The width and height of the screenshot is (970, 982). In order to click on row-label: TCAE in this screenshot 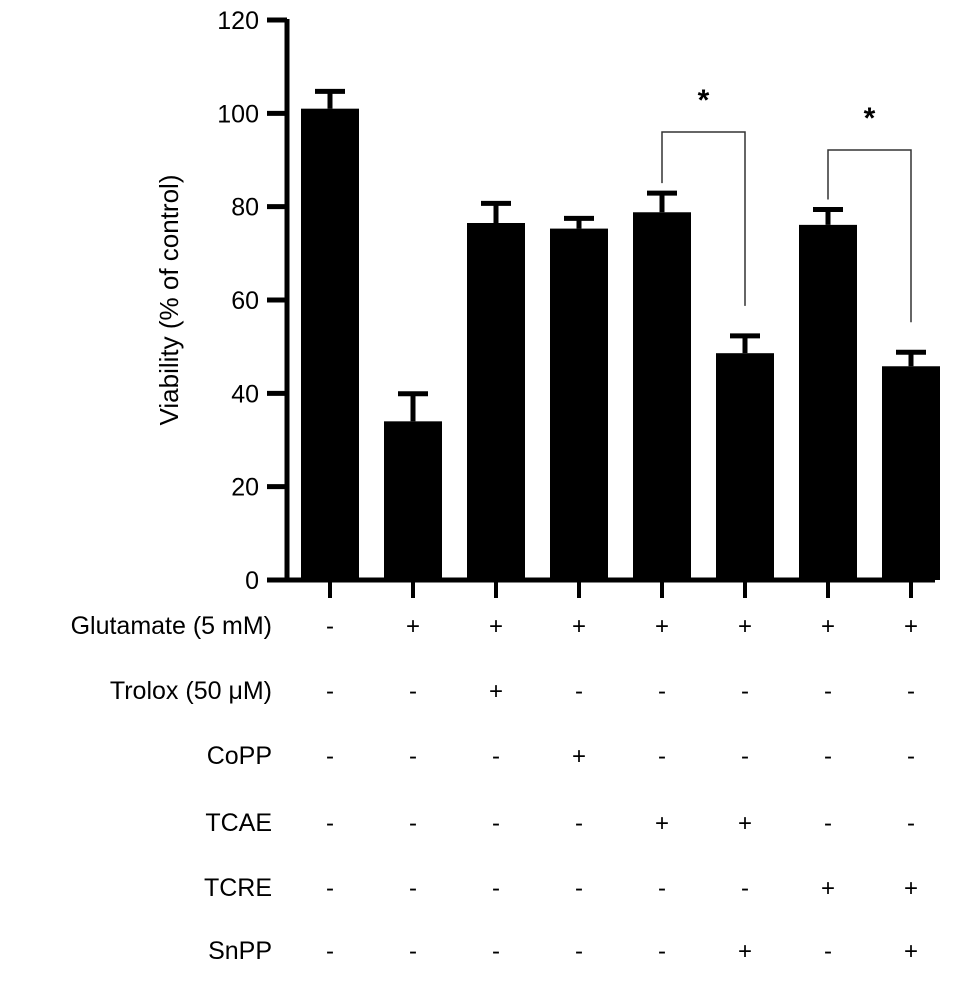, I will do `click(238, 823)`.